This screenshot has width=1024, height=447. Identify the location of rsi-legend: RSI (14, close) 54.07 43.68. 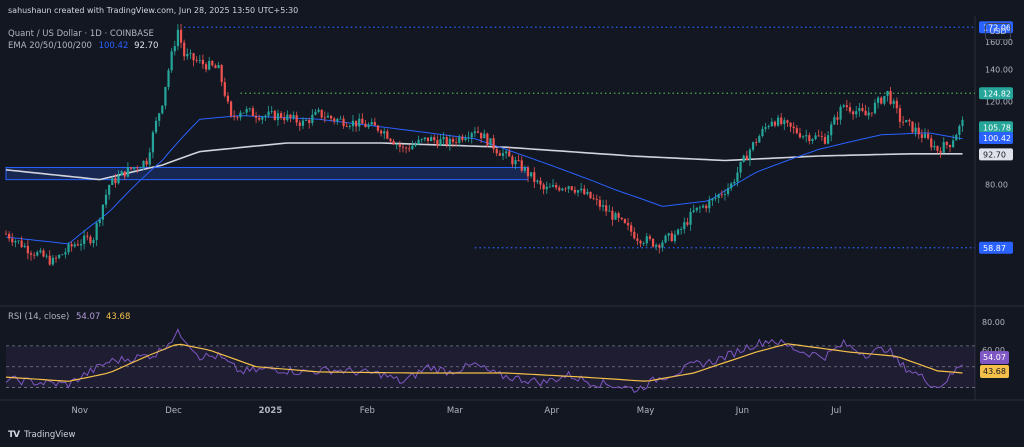
(69, 317).